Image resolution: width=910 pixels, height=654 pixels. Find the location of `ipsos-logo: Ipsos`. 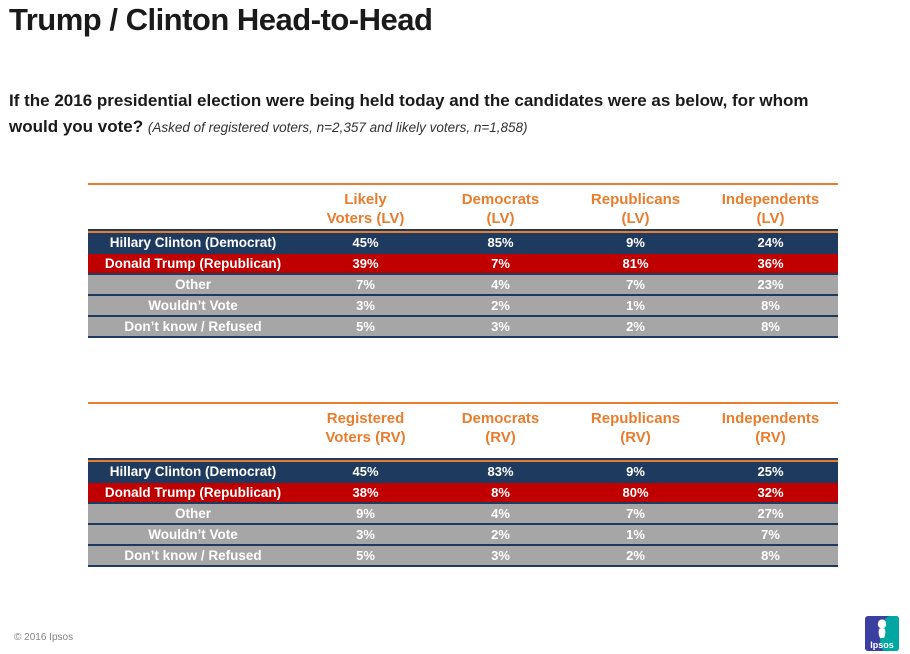

ipsos-logo: Ipsos is located at coordinates (882, 633).